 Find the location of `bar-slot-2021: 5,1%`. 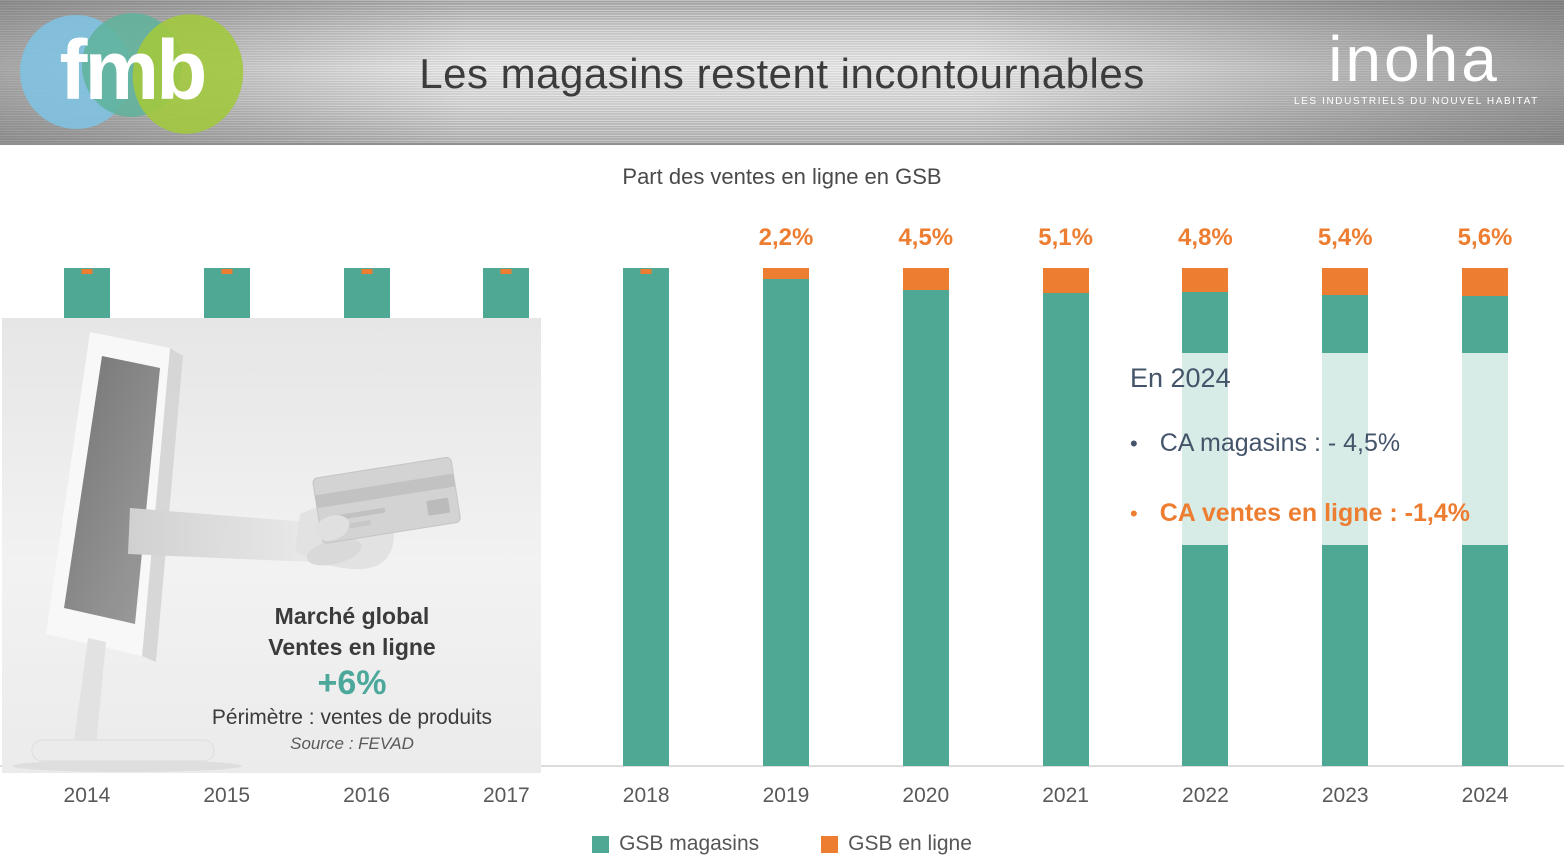

bar-slot-2021: 5,1% is located at coordinates (1066, 495).